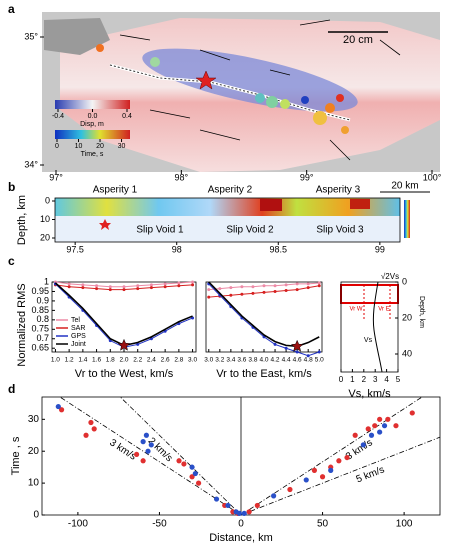 The width and height of the screenshot is (451, 545). What do you see at coordinates (279, 249) in the screenshot?
I see `x-tick-label: 98.5` at bounding box center [279, 249].